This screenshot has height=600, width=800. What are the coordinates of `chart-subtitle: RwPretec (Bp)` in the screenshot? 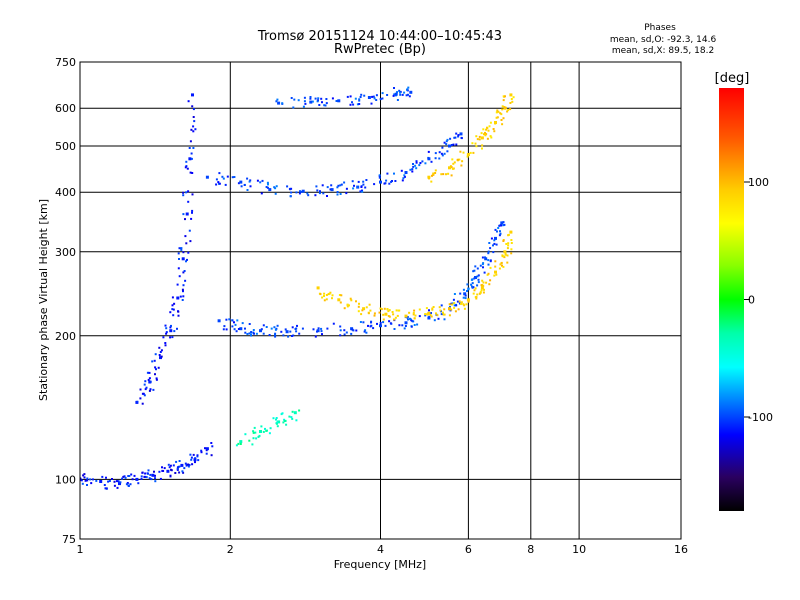 It's located at (380, 49).